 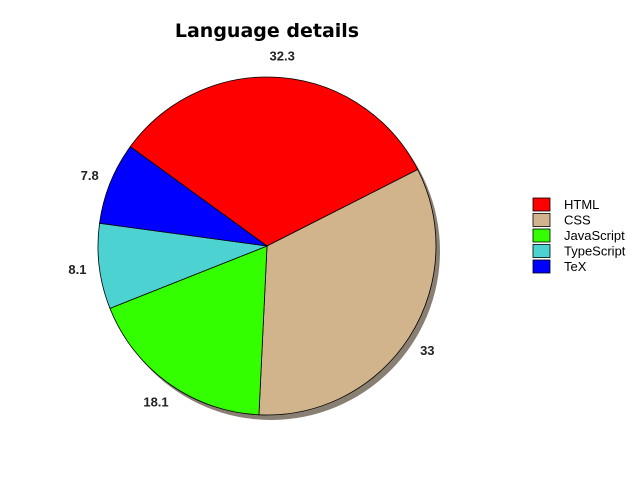 I want to click on legend-swatch-css, so click(x=541, y=220).